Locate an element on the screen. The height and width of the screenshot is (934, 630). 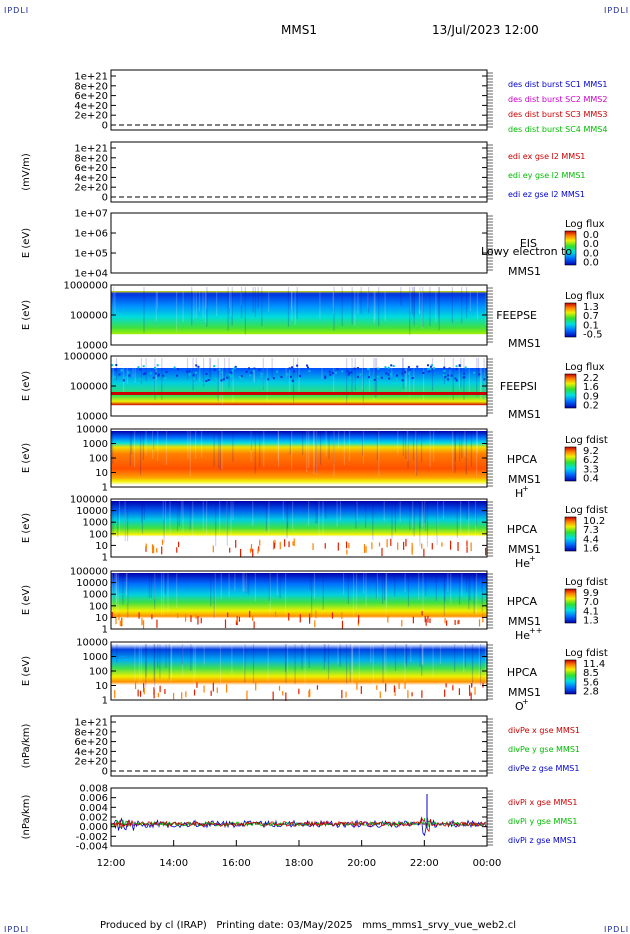
legend-entry: divPi y gse MMS1 is located at coordinates (542, 821).